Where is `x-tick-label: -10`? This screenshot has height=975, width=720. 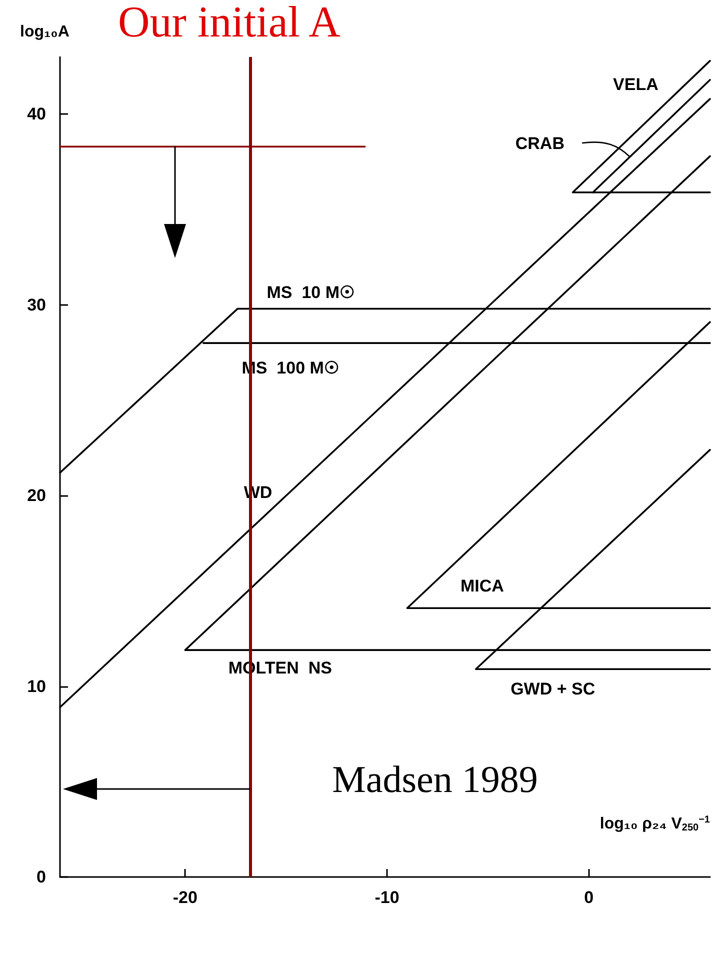 x-tick-label: -10 is located at coordinates (387, 897).